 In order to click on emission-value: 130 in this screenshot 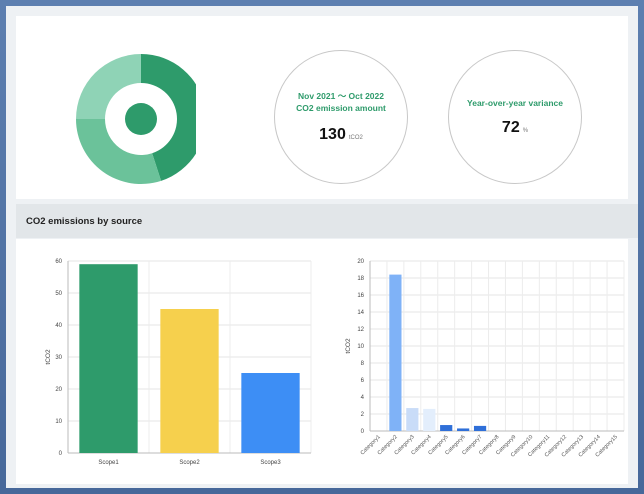, I will do `click(332, 134)`.